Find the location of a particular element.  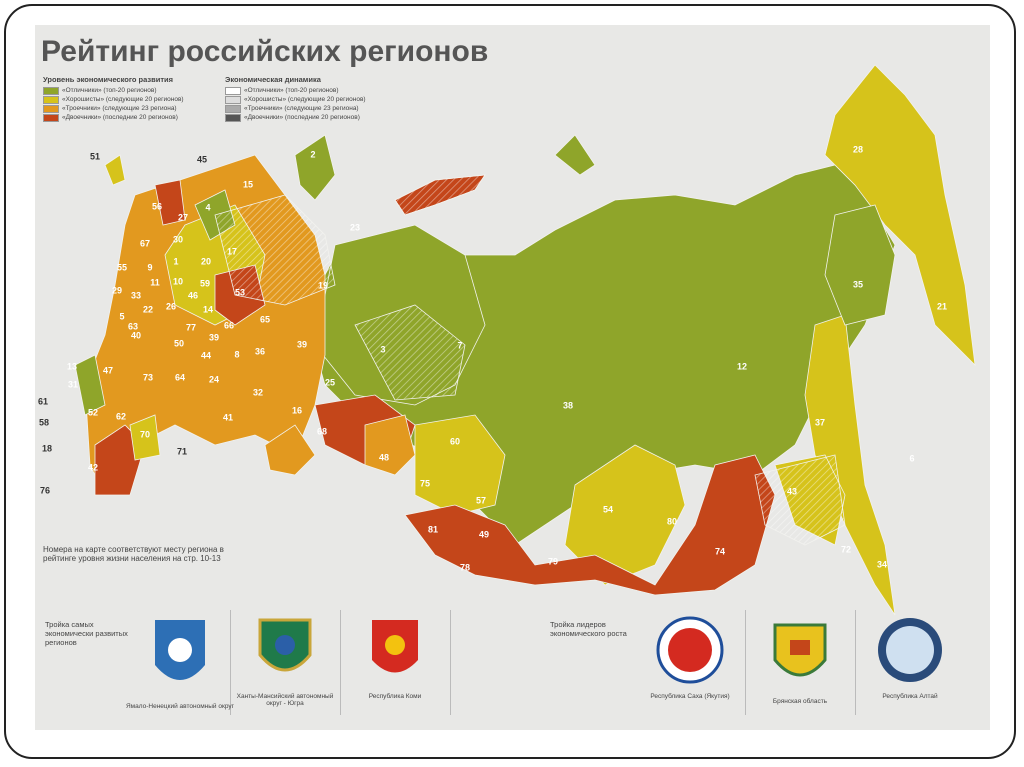

region-label: 61 is located at coordinates (43, 401).